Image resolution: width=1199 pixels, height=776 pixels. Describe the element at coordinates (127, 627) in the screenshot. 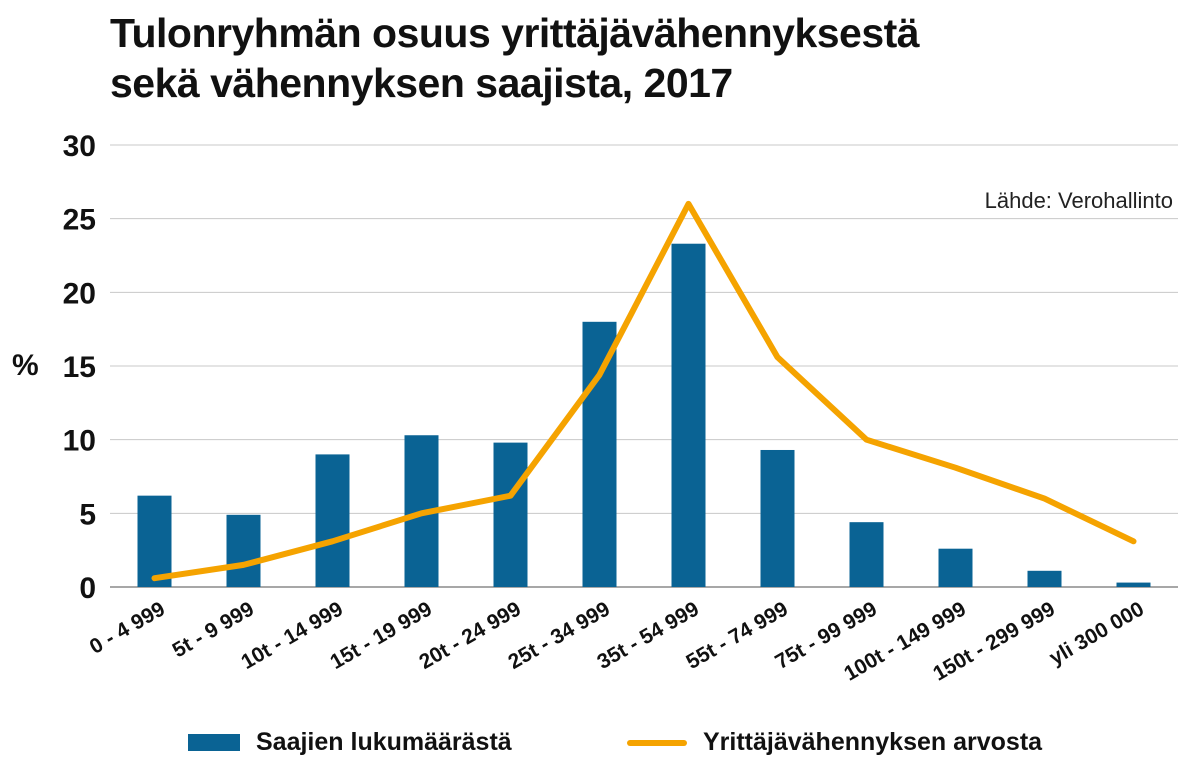

I see `x-tick-label: 0 - 4 999` at that location.